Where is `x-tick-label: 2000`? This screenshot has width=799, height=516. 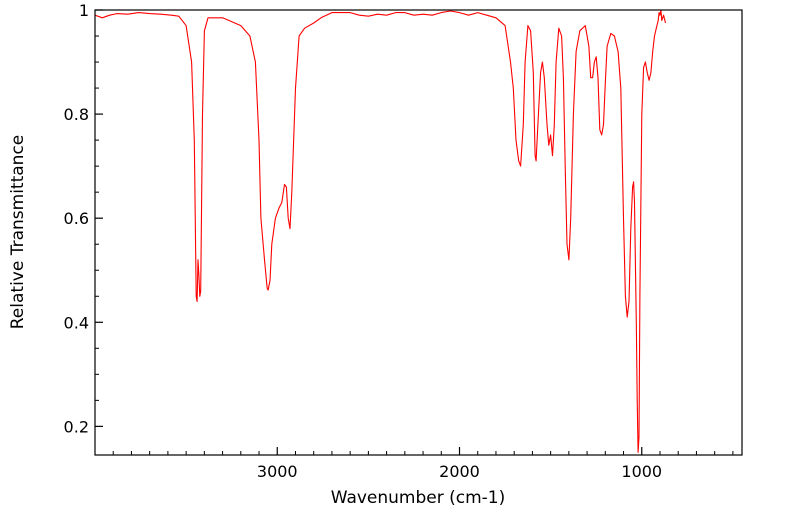 x-tick-label: 2000 is located at coordinates (459, 471).